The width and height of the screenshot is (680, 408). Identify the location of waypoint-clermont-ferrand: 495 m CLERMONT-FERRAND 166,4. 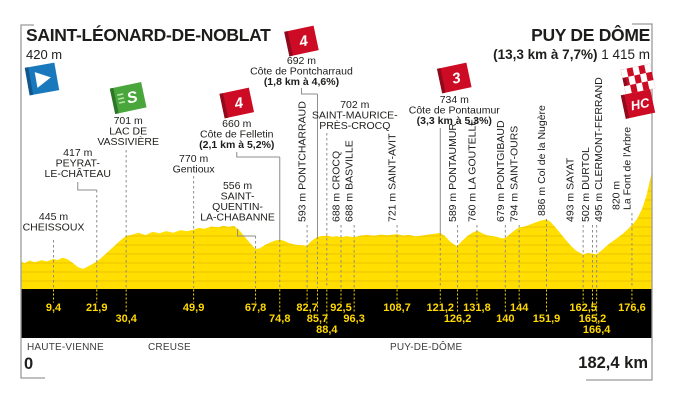
(597, 206).